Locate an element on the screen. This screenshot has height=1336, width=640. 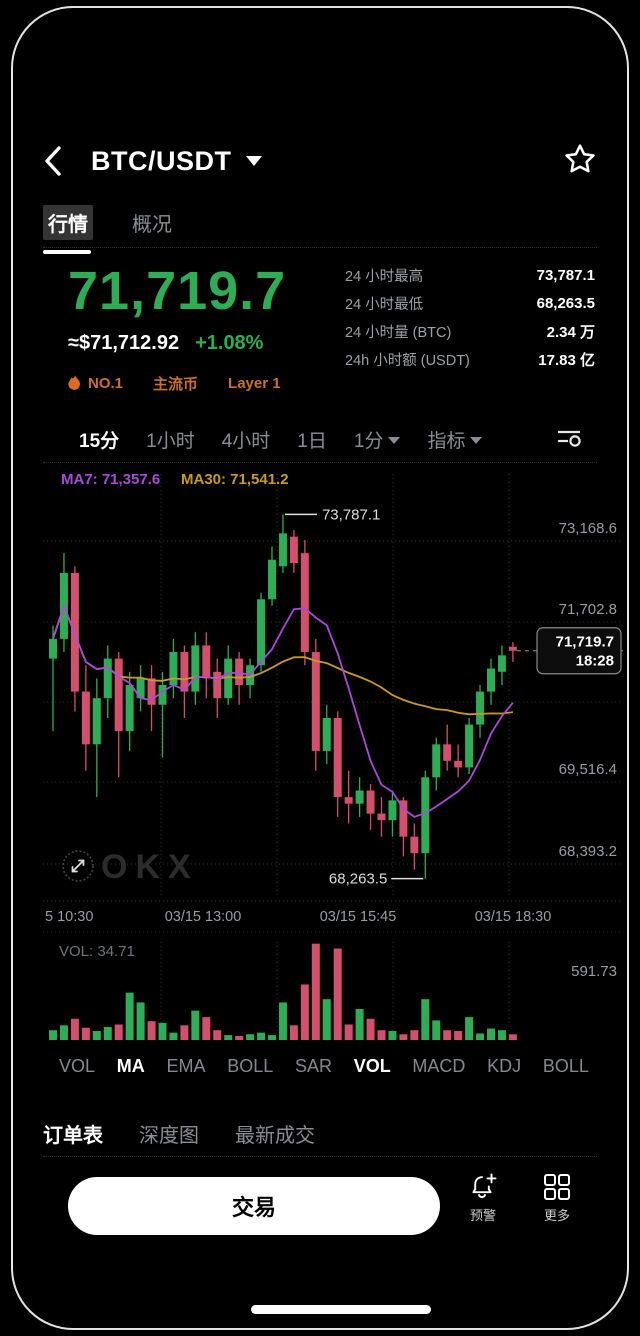
back-button is located at coordinates (60, 161).